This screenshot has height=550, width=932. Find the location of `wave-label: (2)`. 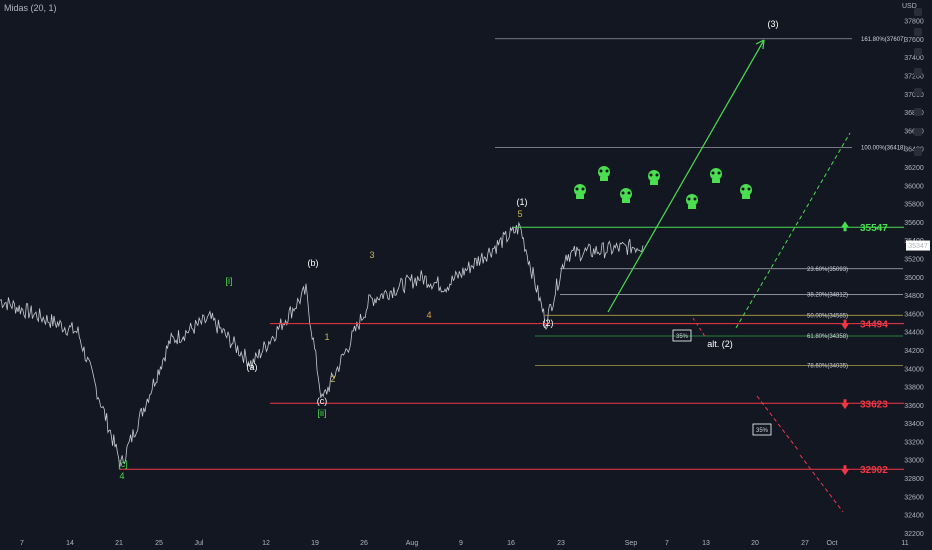

wave-label: (2) is located at coordinates (548, 323).